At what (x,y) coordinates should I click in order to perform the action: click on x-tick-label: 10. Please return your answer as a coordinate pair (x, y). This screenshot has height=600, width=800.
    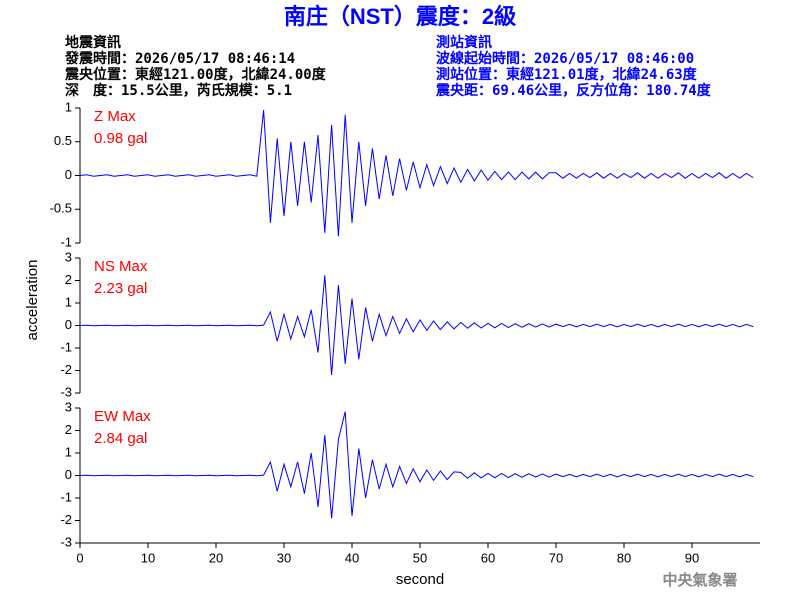
    Looking at the image, I should click on (148, 557).